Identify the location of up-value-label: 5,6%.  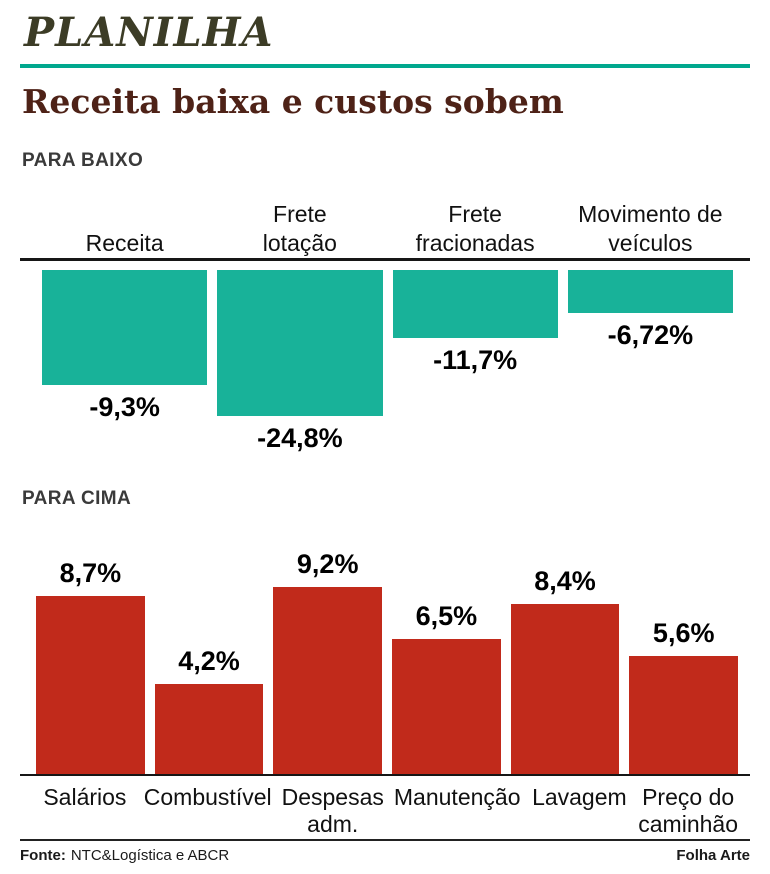
(683, 632).